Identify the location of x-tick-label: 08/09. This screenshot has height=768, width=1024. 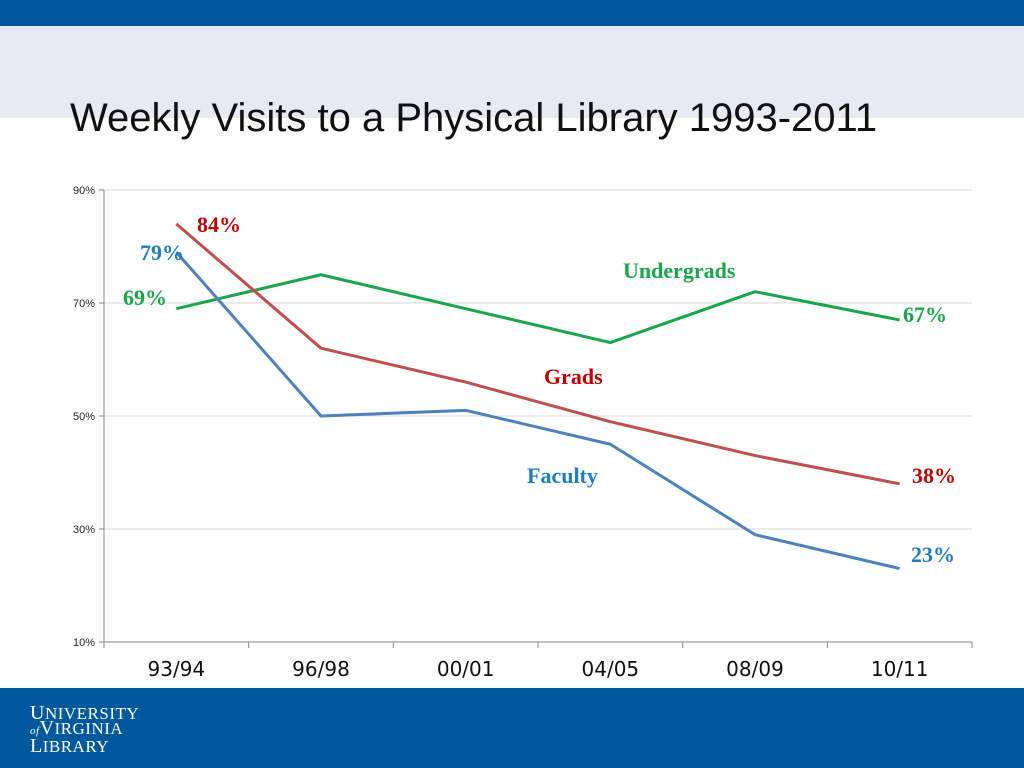
(755, 669).